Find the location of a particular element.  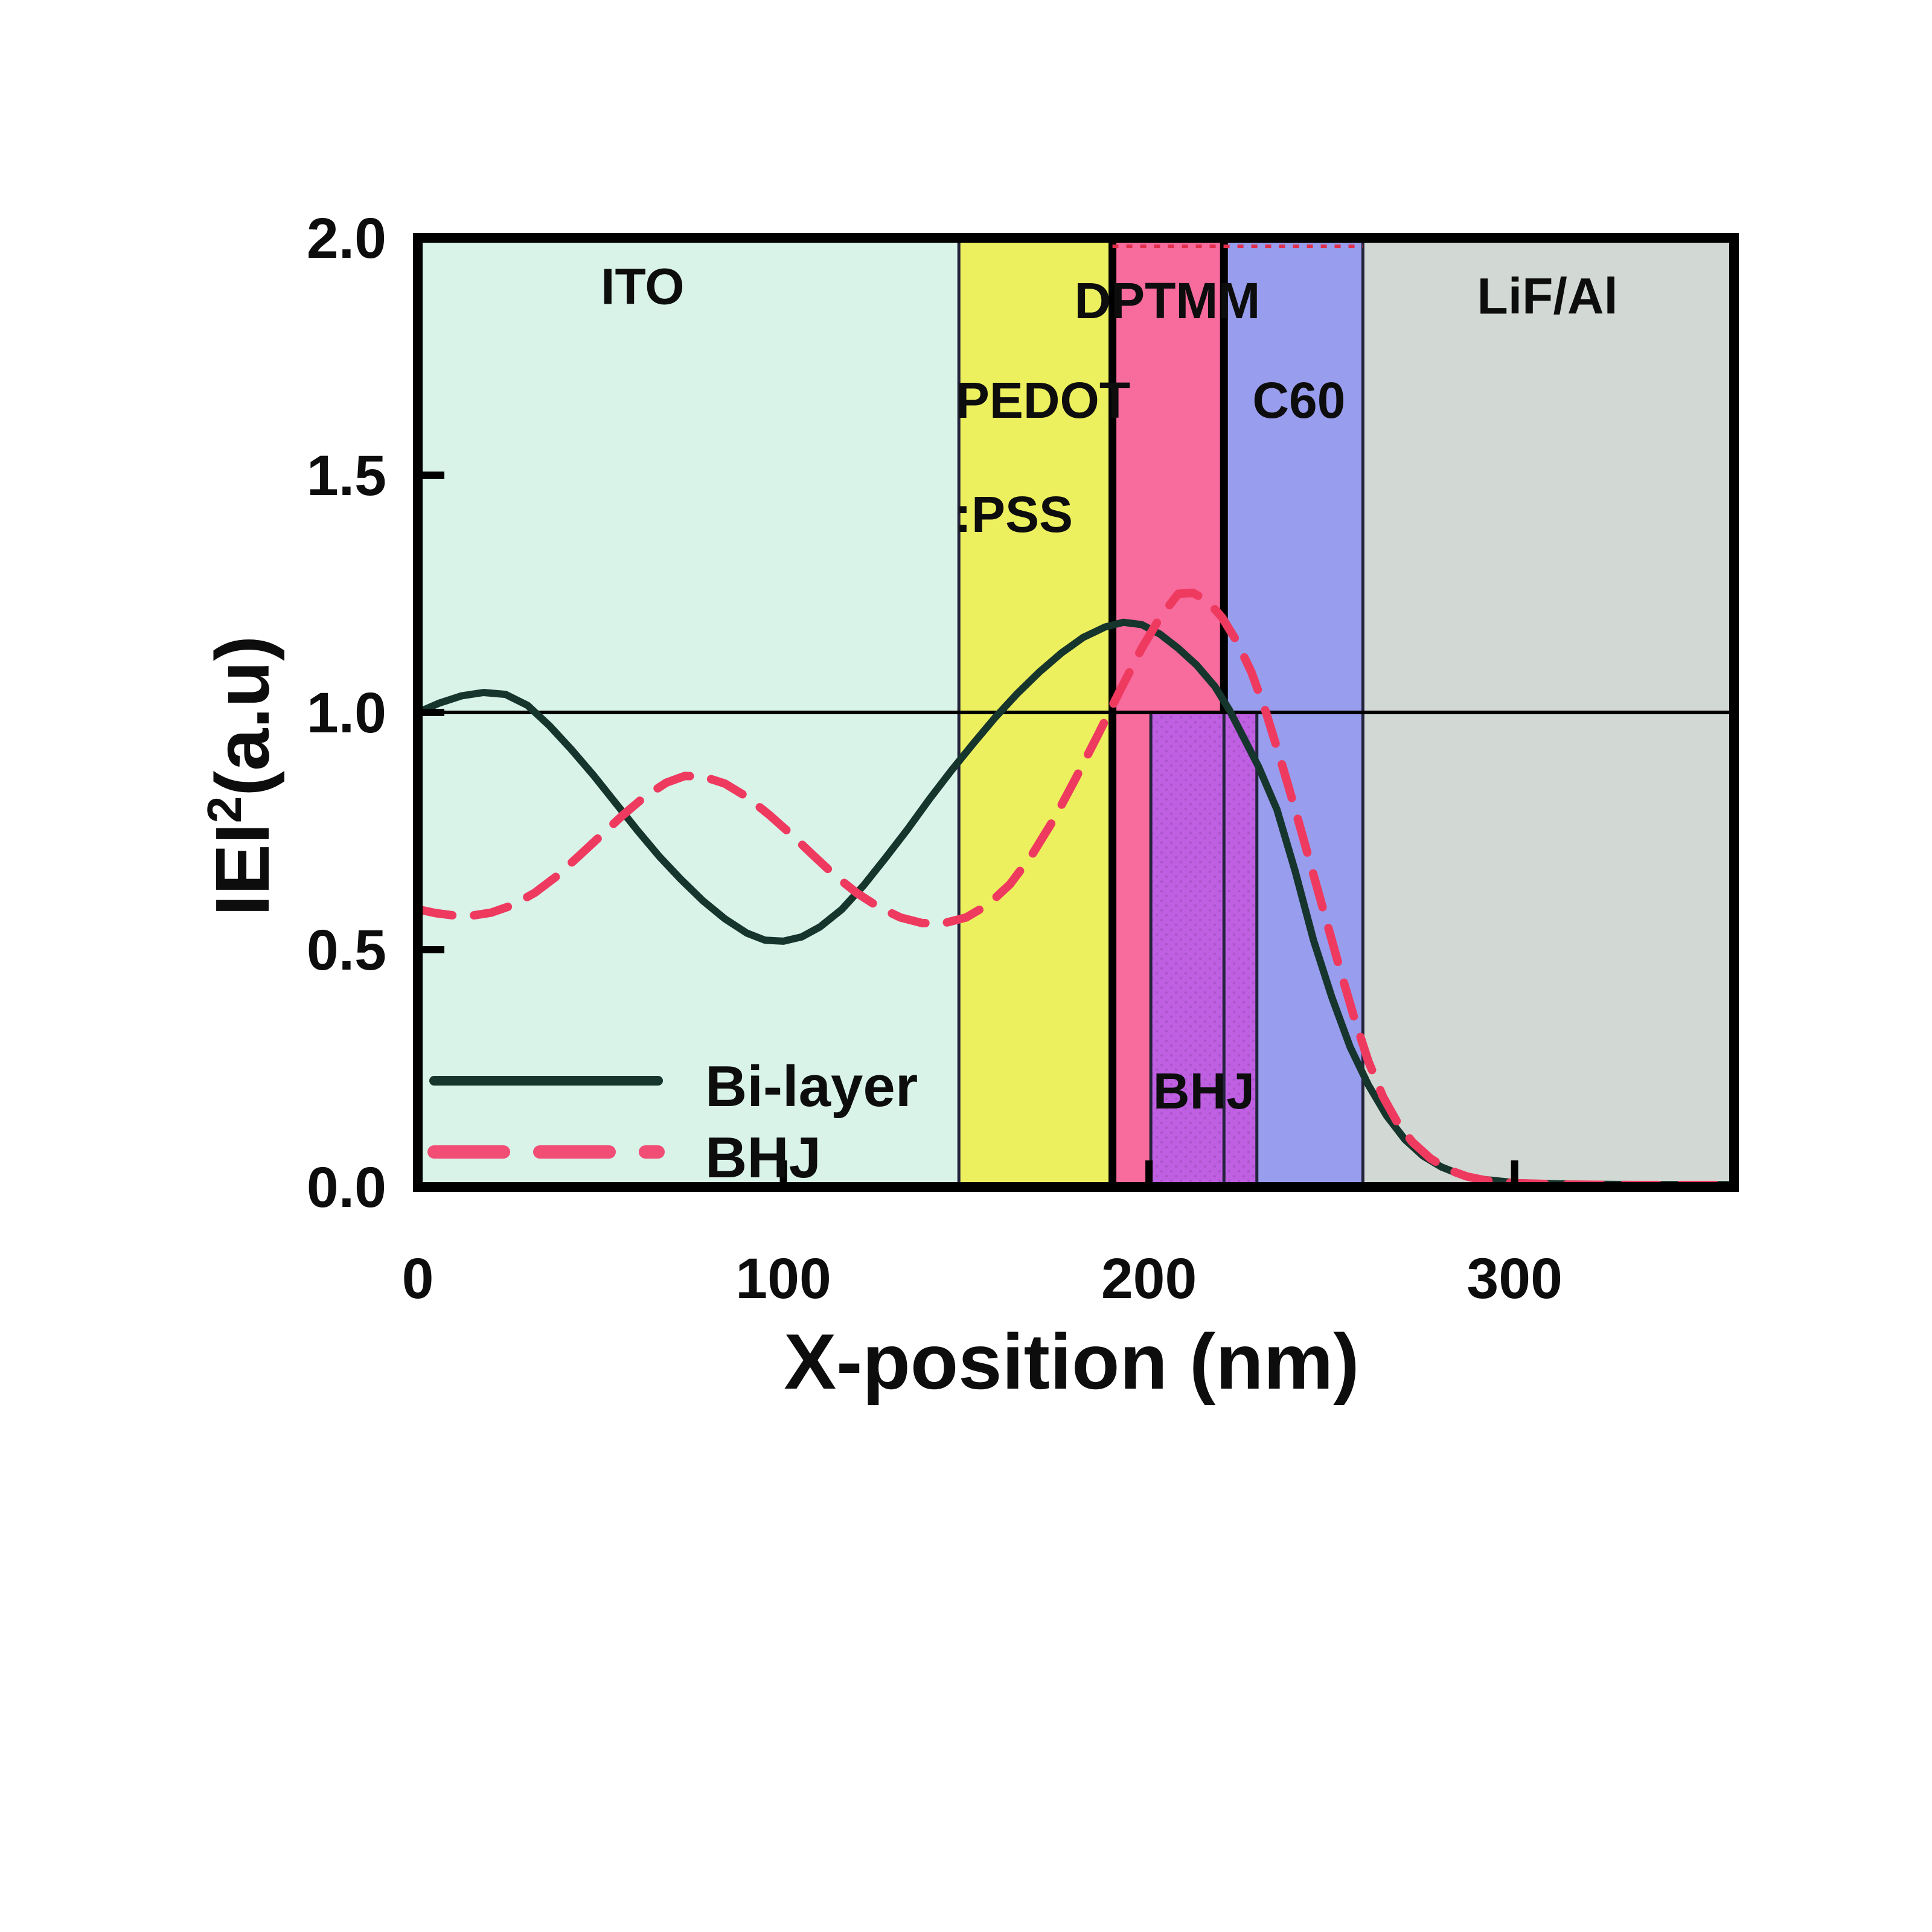

band-bhj-texture is located at coordinates (1204, 950).